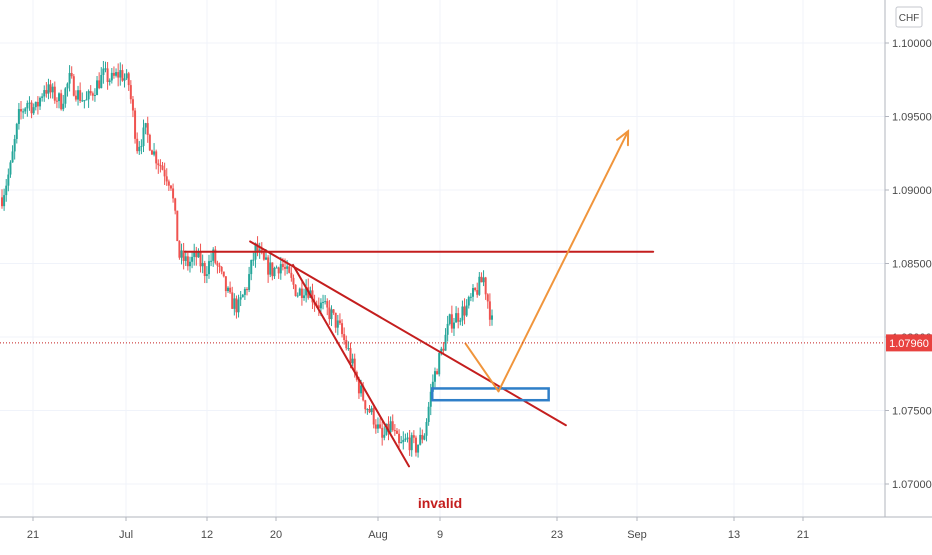  Describe the element at coordinates (126, 535) in the screenshot. I see `x-tick-label: Jul` at that location.